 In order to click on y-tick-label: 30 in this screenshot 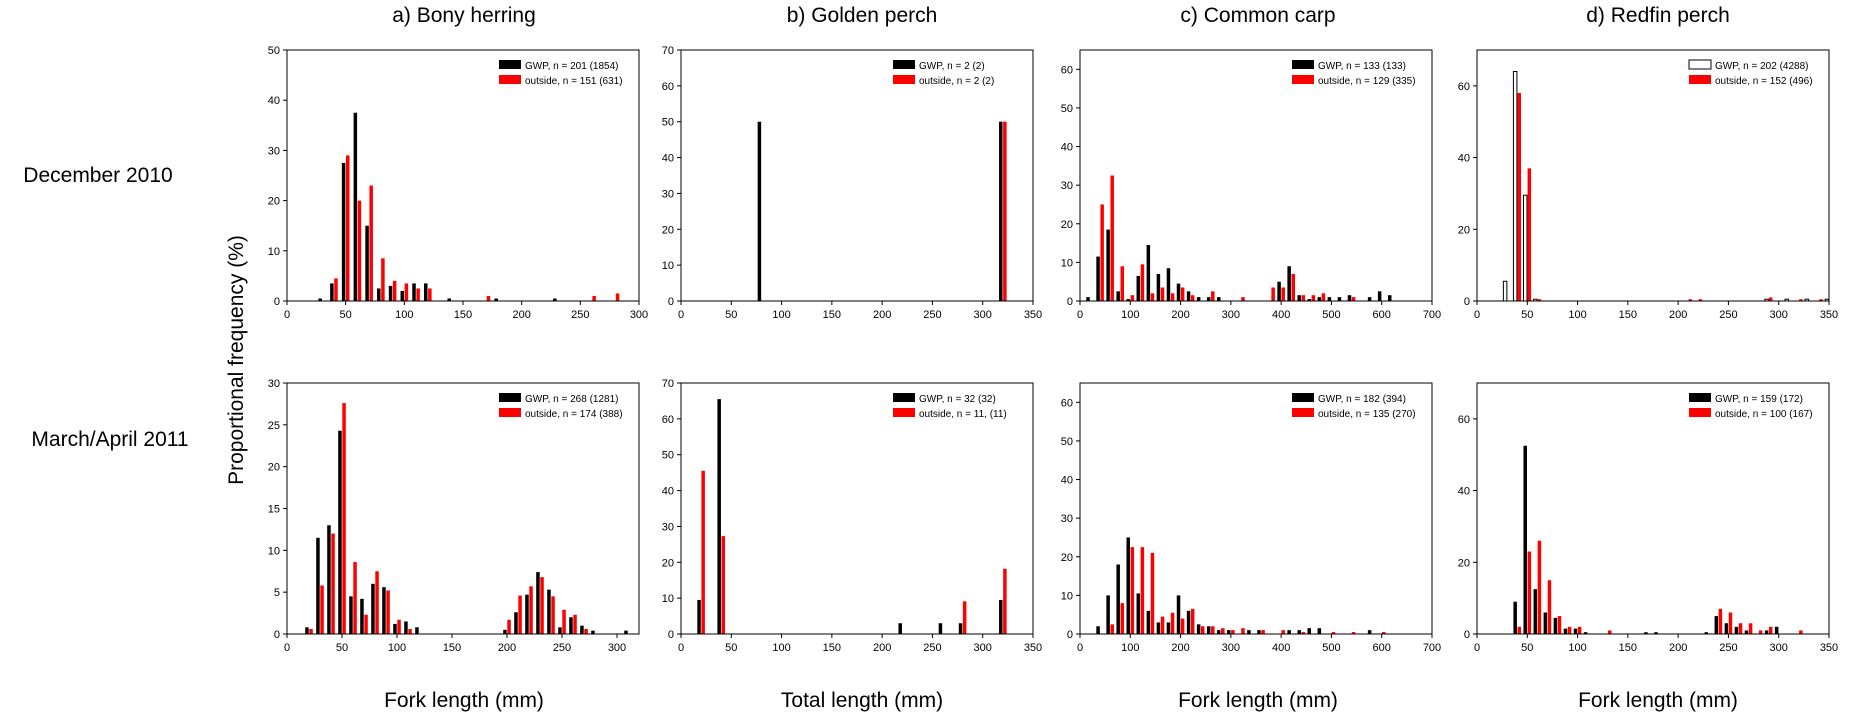, I will do `click(668, 527)`.